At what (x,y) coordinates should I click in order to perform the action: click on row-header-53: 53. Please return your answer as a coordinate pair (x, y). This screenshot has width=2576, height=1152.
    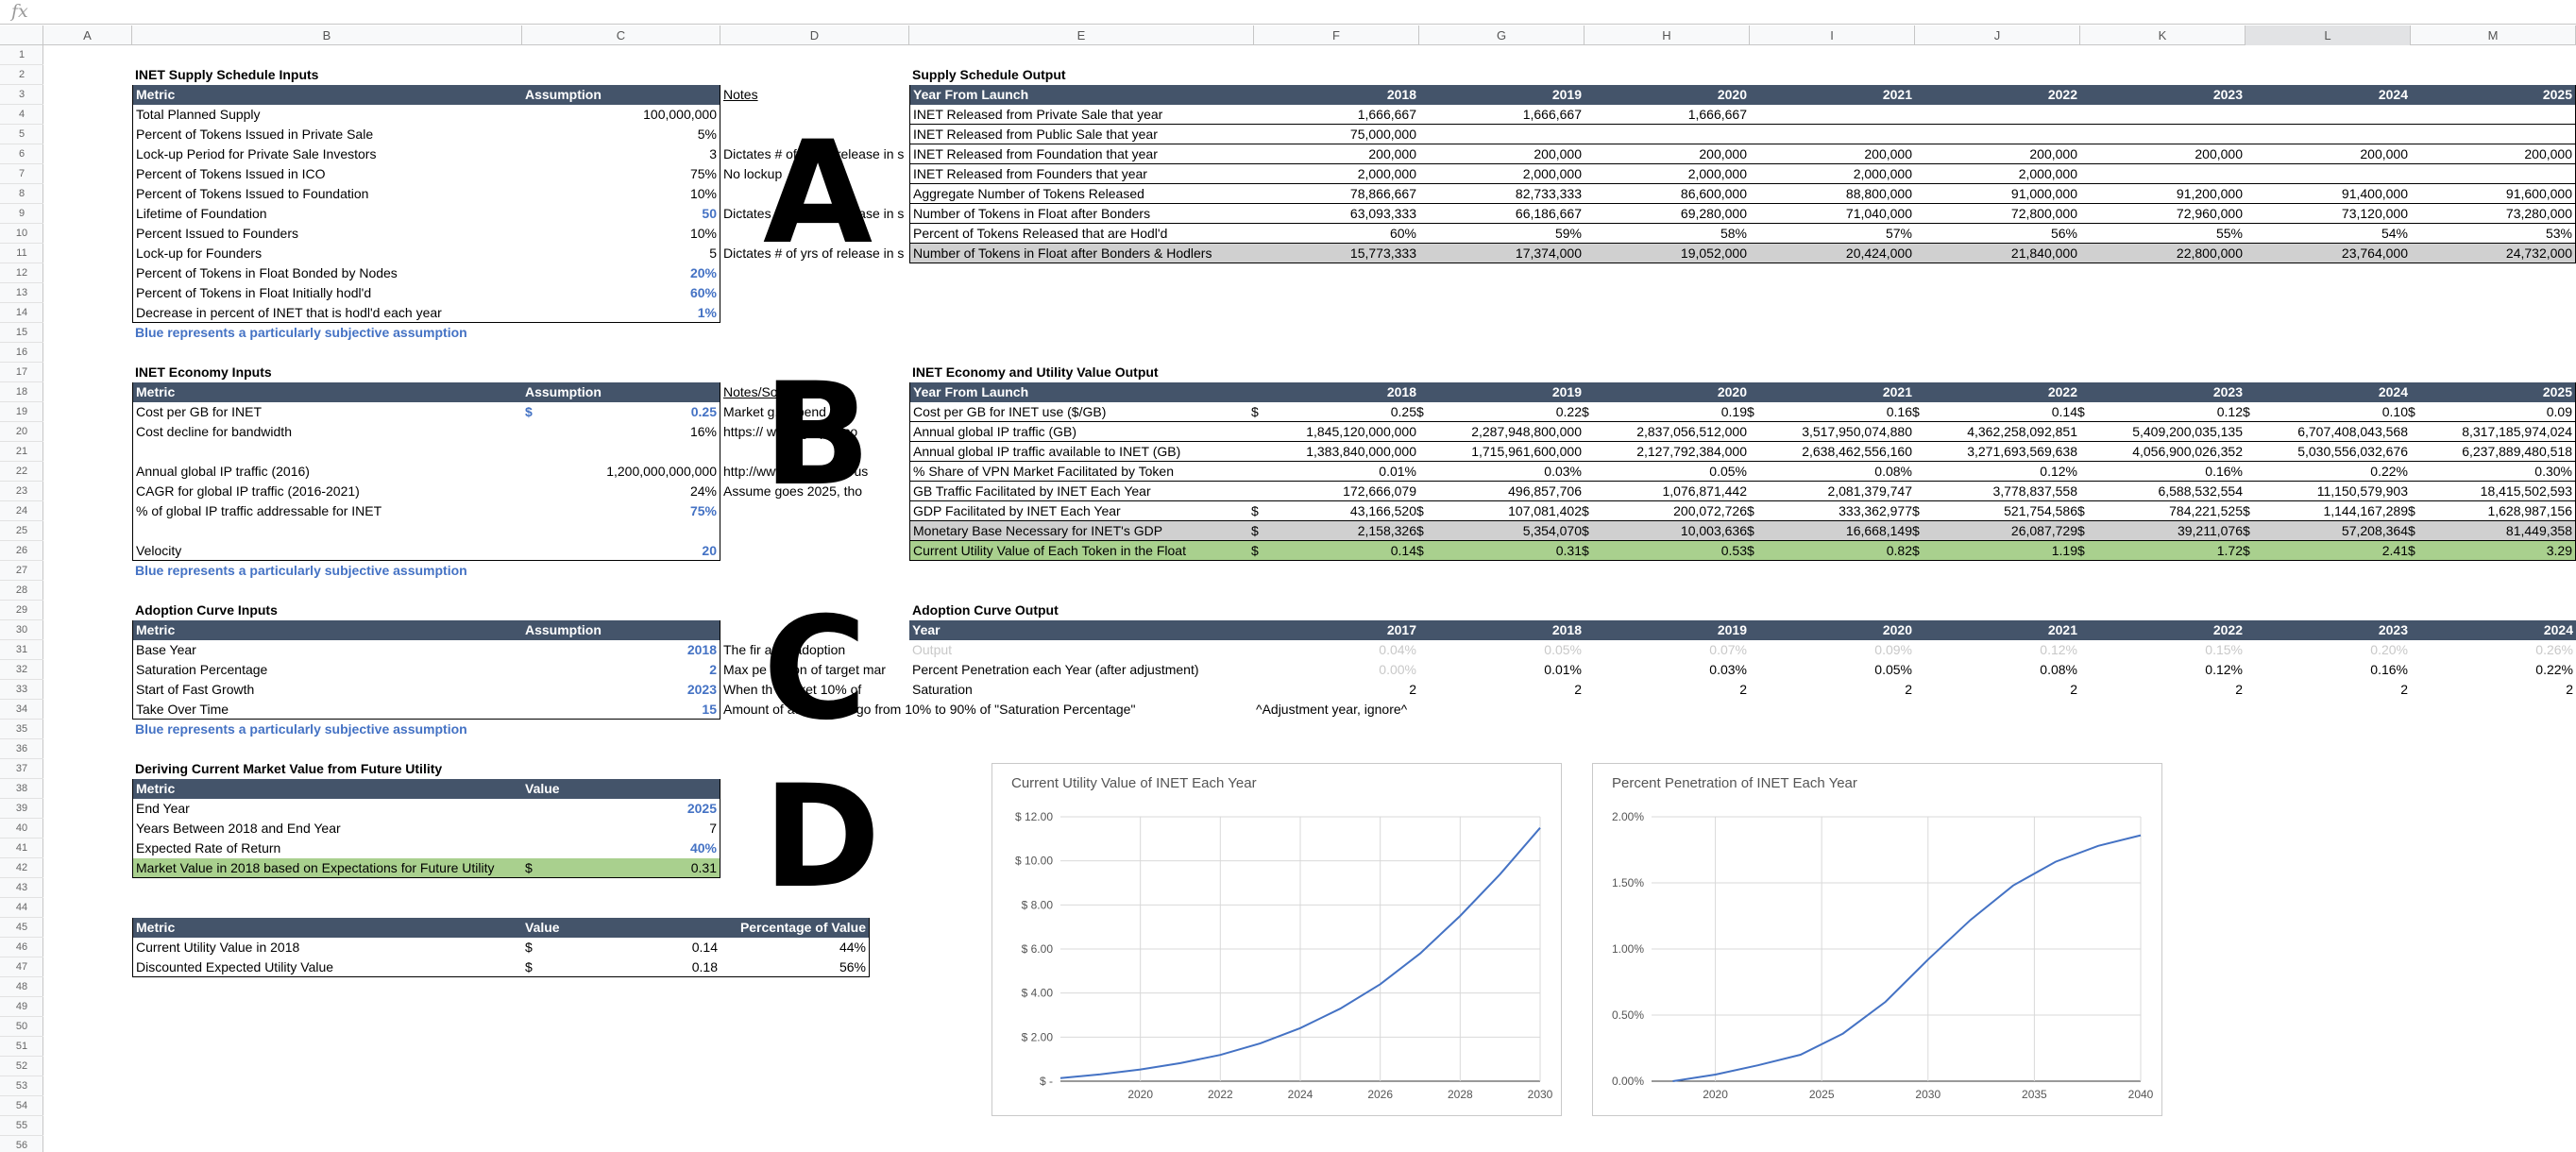
    Looking at the image, I should click on (21, 1086).